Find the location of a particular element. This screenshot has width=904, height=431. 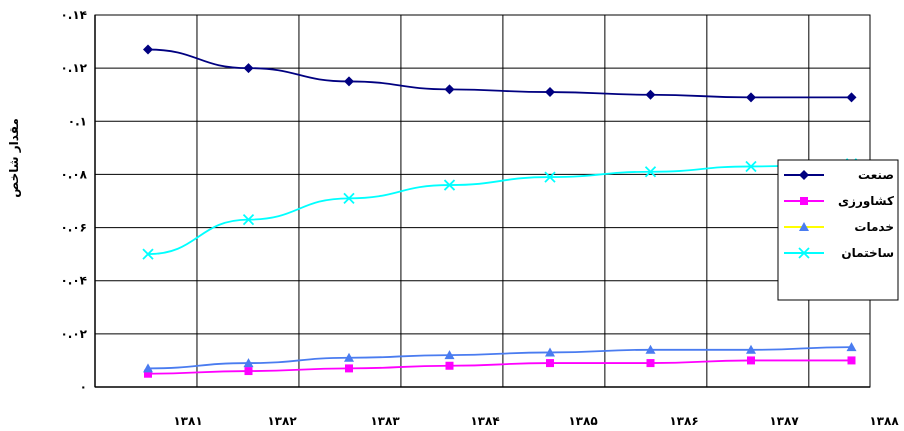

x-tick-label: ۱۳۸۶ is located at coordinates (683, 421).